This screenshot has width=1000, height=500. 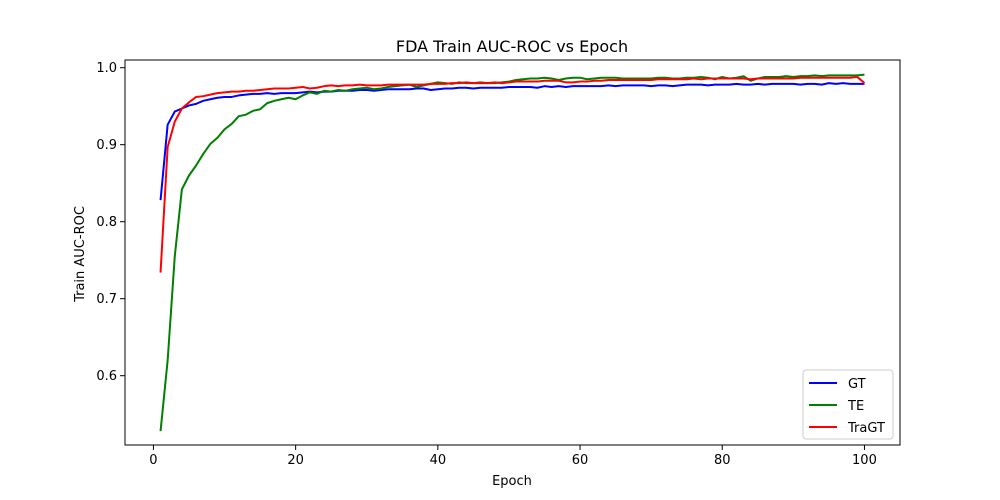 I want to click on x-tick-label: 60, so click(x=580, y=460).